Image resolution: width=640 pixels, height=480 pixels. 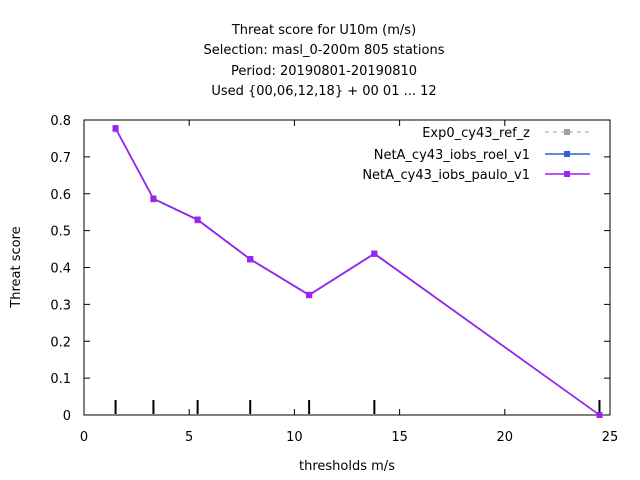 I want to click on y-tick-label: 0.8, so click(x=60, y=121).